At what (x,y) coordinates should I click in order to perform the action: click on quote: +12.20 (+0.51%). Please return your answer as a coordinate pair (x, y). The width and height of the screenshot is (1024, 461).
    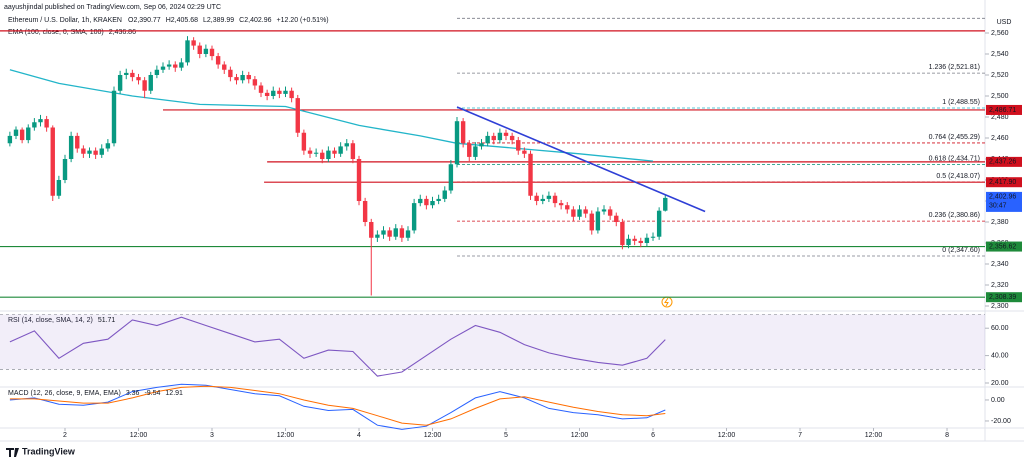
    Looking at the image, I should click on (302, 20).